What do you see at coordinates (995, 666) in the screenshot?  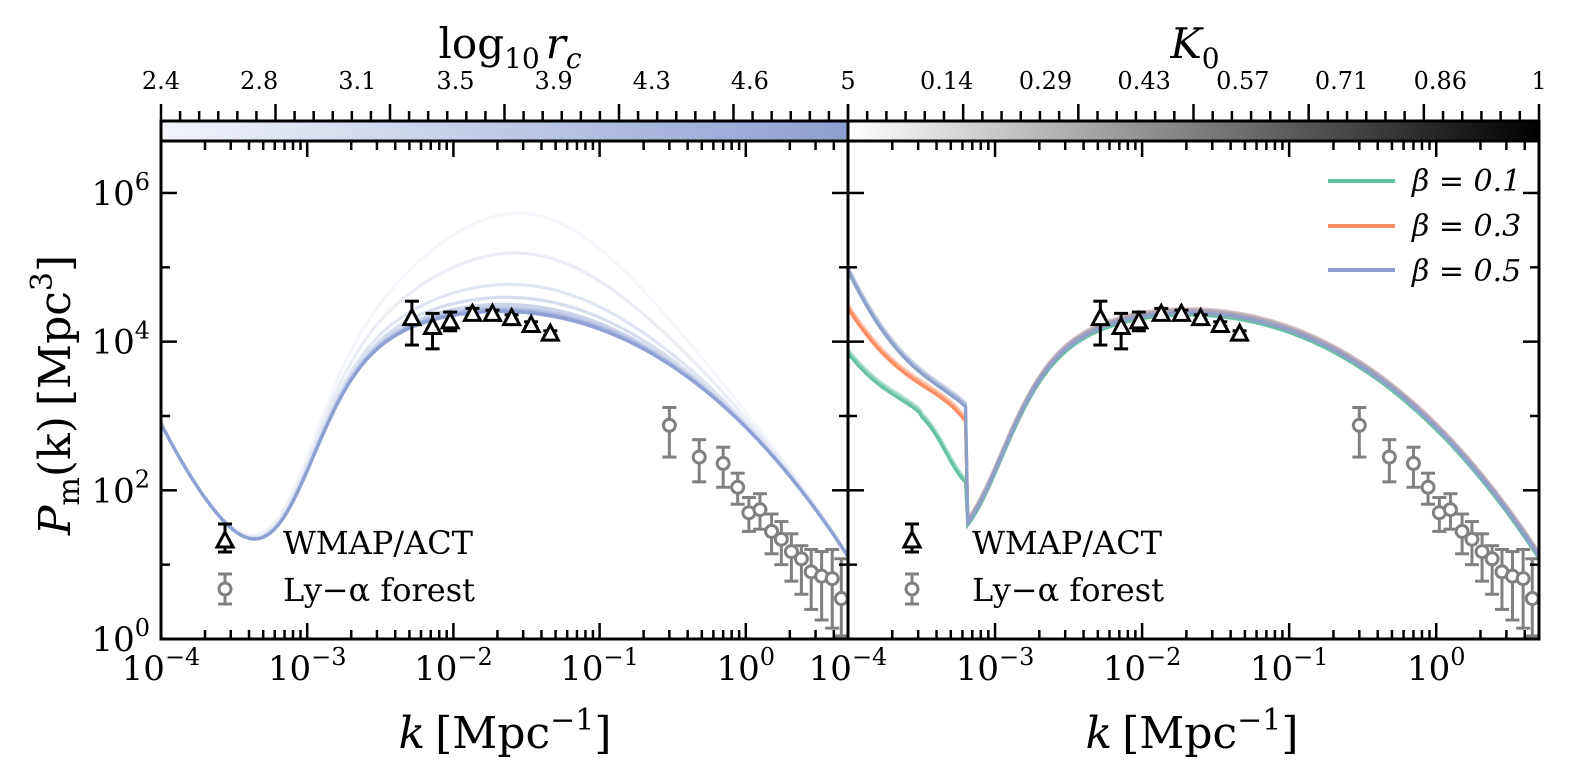 I see `x-tick-label-right-1: 10⁻³` at bounding box center [995, 666].